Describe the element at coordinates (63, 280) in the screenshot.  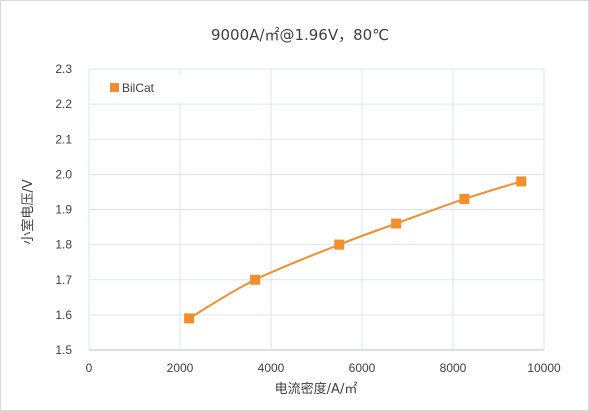
I see `y-tick-label: 1.7` at that location.